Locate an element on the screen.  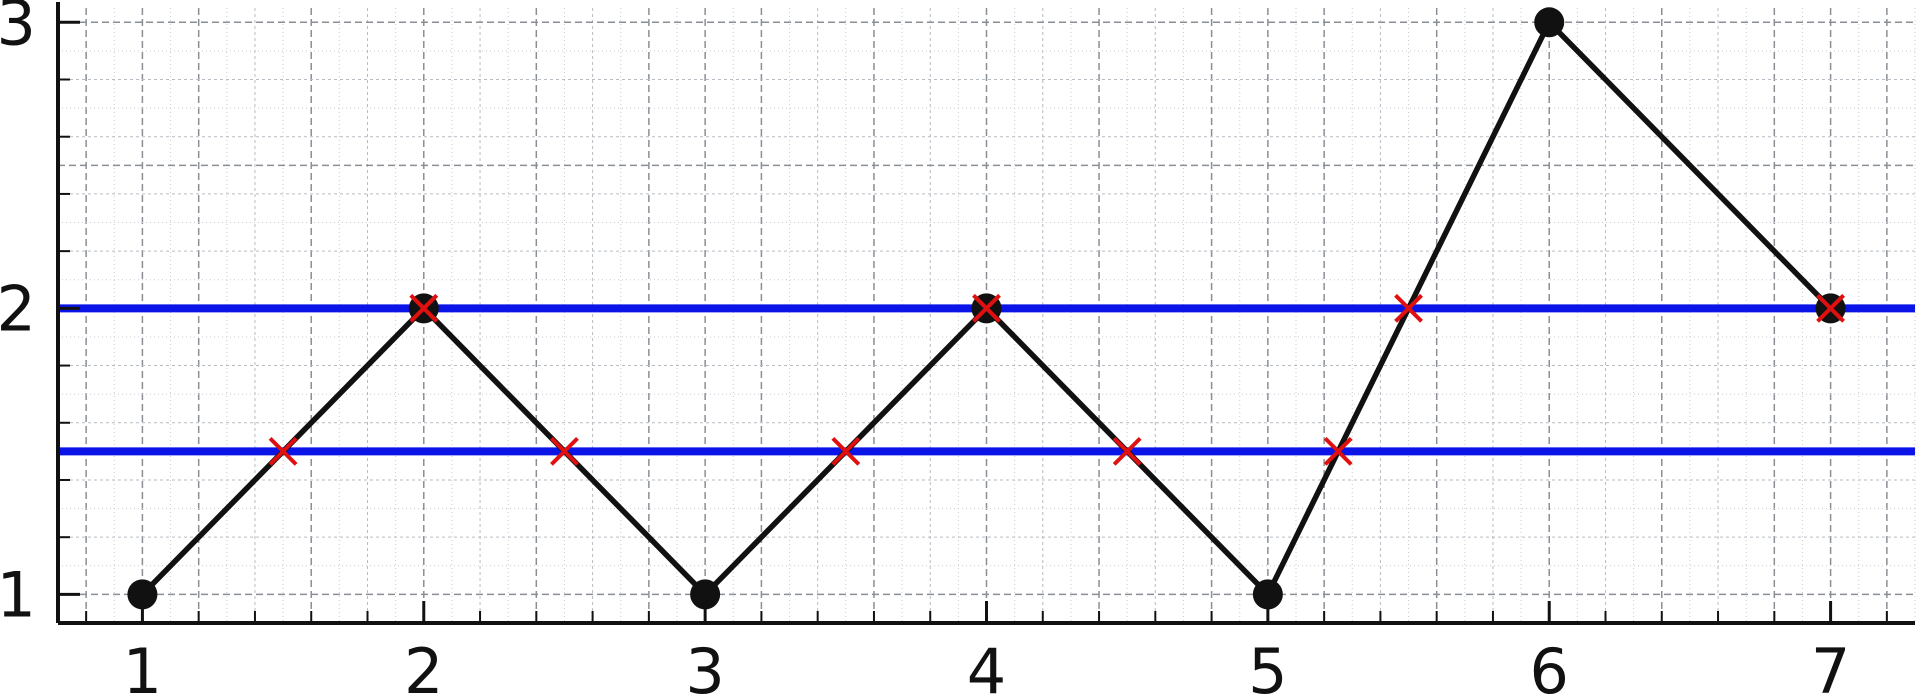
x-tick-label: 5 is located at coordinates (1267, 665).